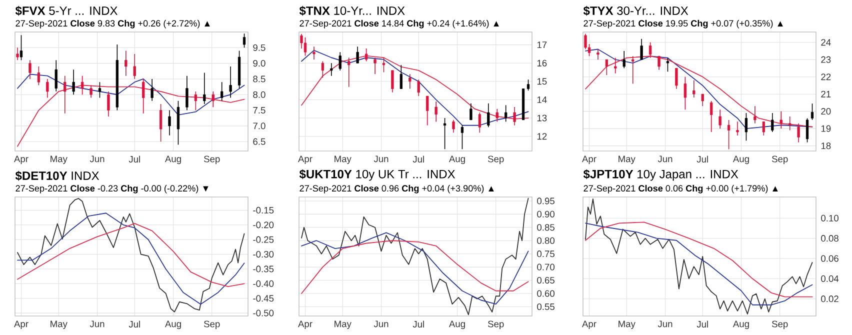  Describe the element at coordinates (546, 267) in the screenshot. I see `y-tick-label: 0.70` at that location.